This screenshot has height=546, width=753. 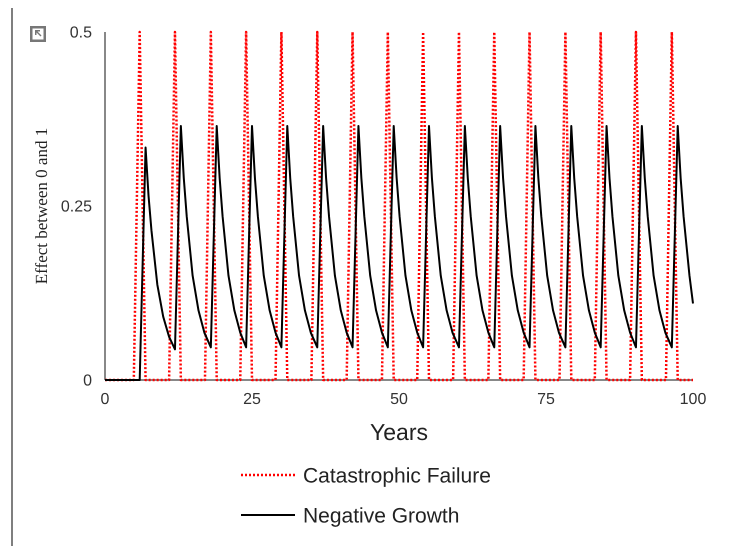 I want to click on x-tick-label: 50, so click(x=399, y=399).